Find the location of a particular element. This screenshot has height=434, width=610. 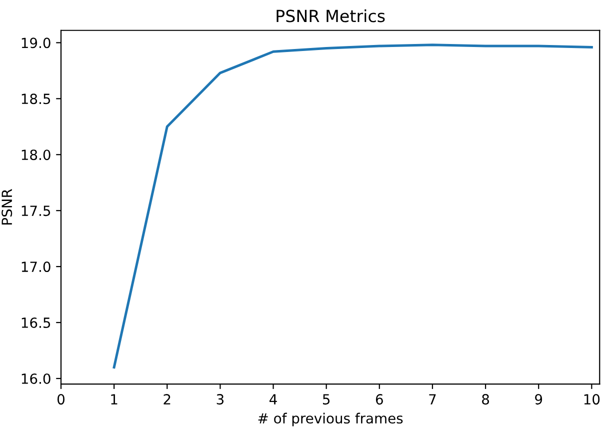

x-tick-label: 1 is located at coordinates (114, 399).